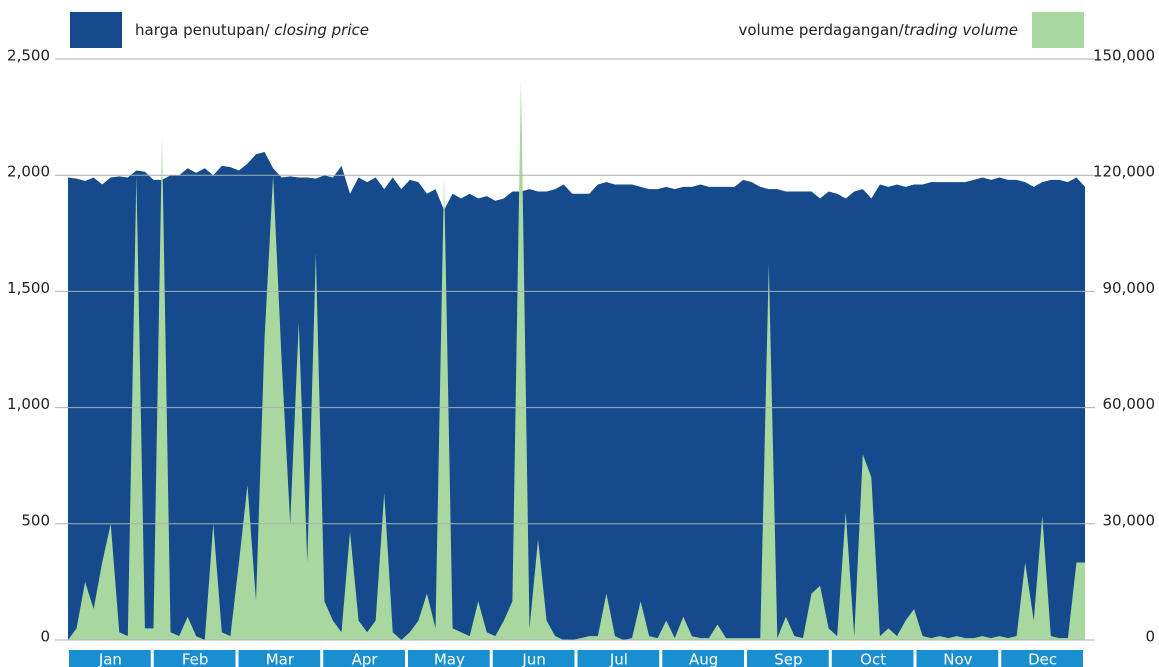 The image size is (1159, 667). I want to click on y-tick-label: 500, so click(35, 520).